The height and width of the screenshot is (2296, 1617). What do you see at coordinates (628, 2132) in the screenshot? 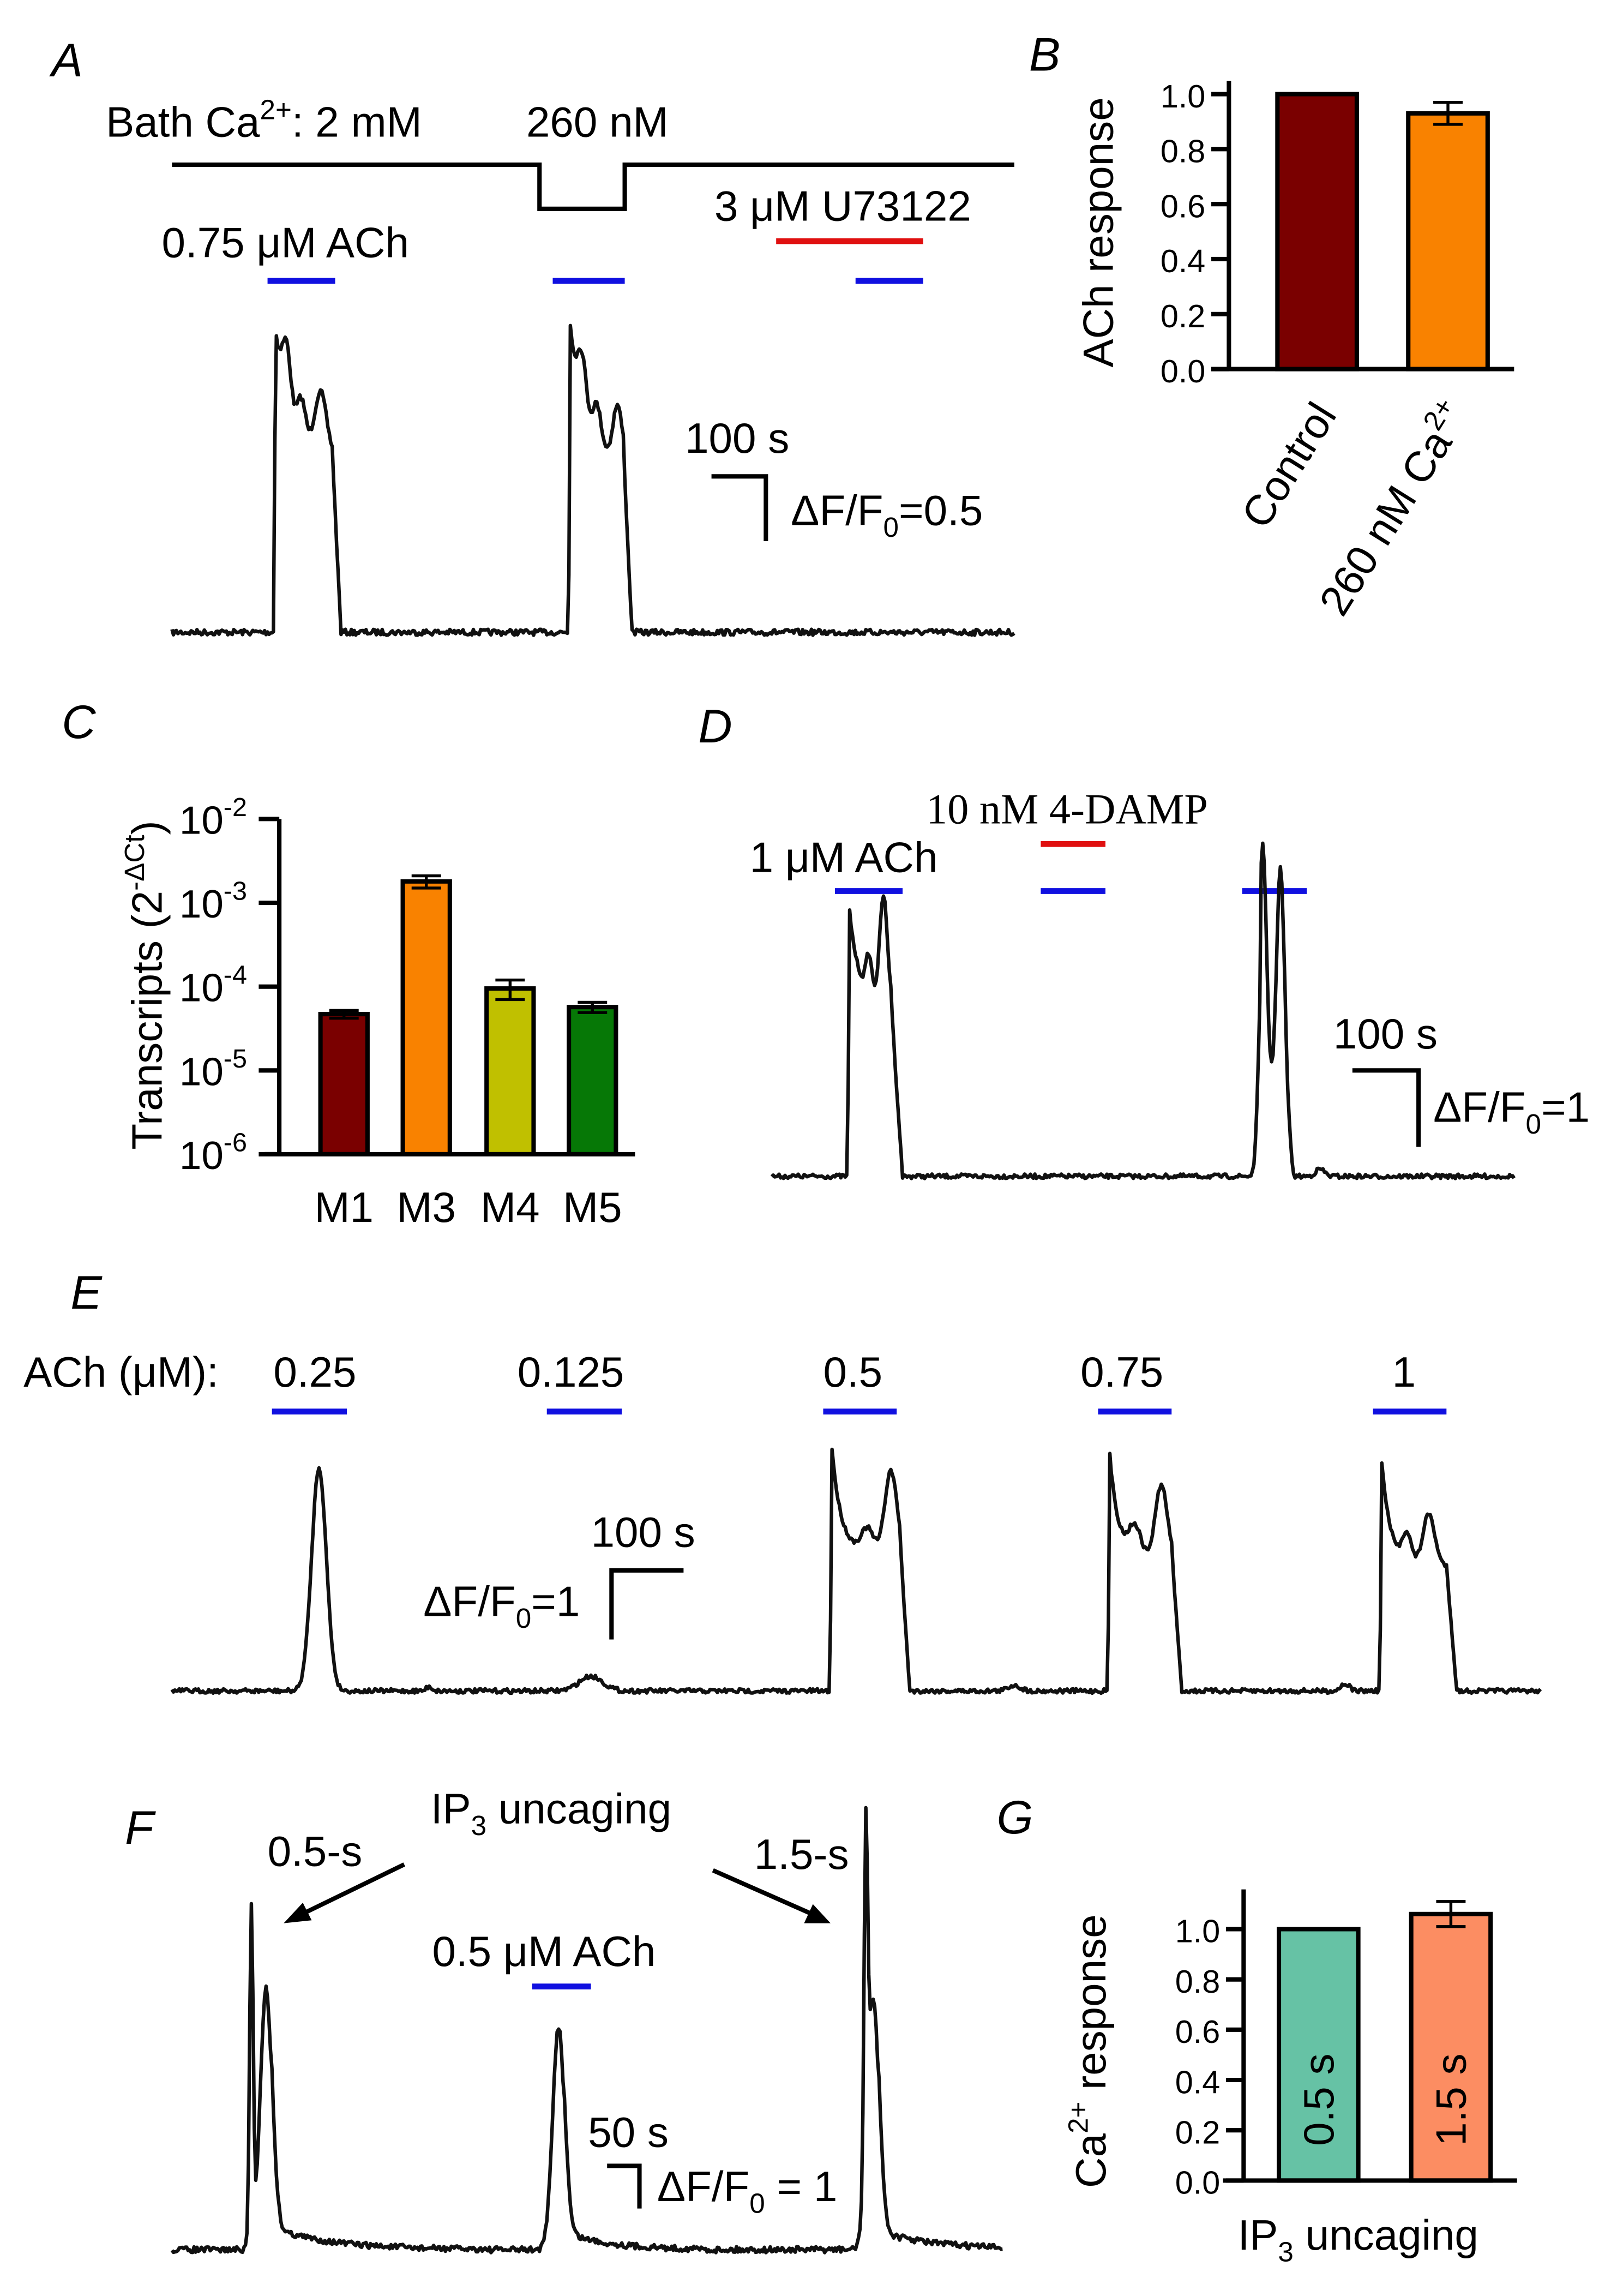
I see `scale-time-label: 50 s` at bounding box center [628, 2132].